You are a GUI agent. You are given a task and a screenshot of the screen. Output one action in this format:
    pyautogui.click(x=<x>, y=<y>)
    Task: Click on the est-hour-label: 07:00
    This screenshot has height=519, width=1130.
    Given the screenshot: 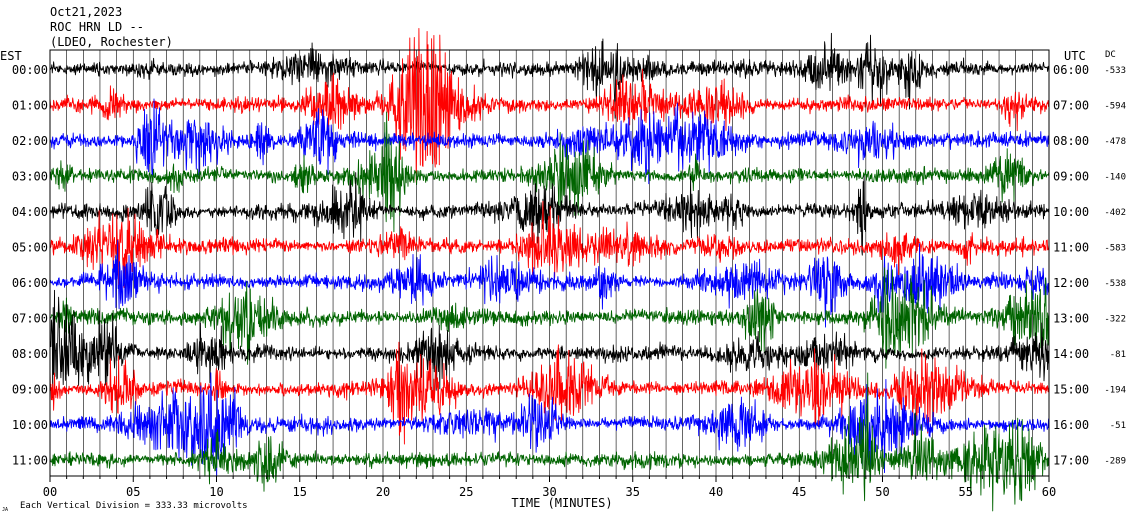 What is the action you would take?
    pyautogui.click(x=30, y=319)
    